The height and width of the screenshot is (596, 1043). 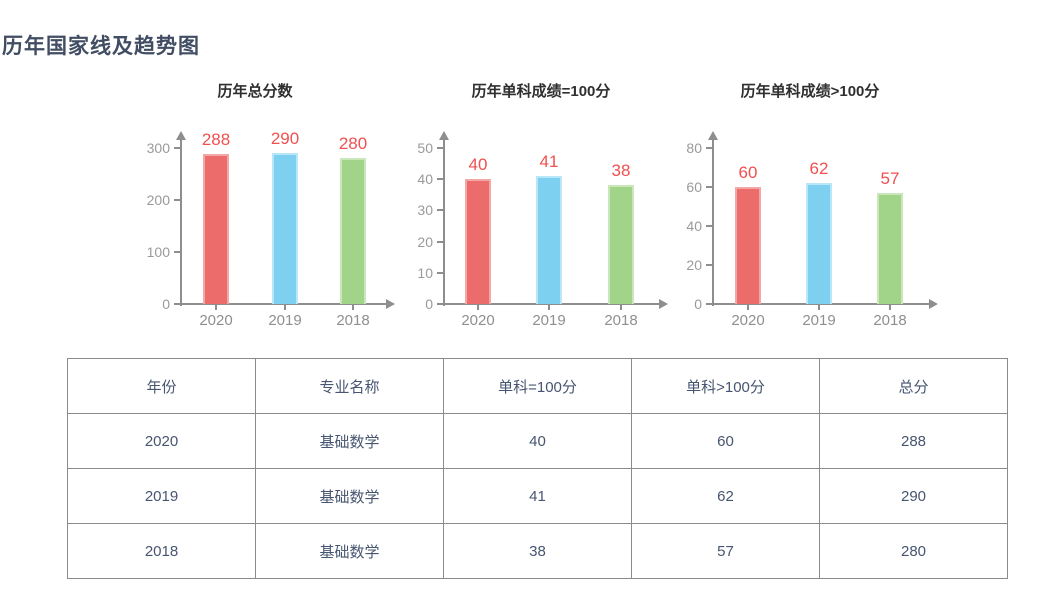 What do you see at coordinates (698, 304) in the screenshot?
I see `y-tick-label: 0` at bounding box center [698, 304].